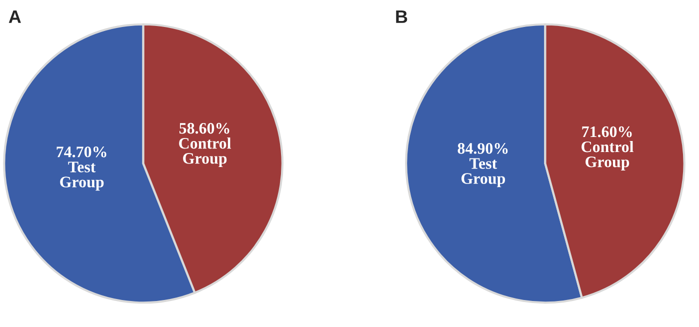  What do you see at coordinates (81, 152) in the screenshot?
I see `data-label: 74.70%` at bounding box center [81, 152].